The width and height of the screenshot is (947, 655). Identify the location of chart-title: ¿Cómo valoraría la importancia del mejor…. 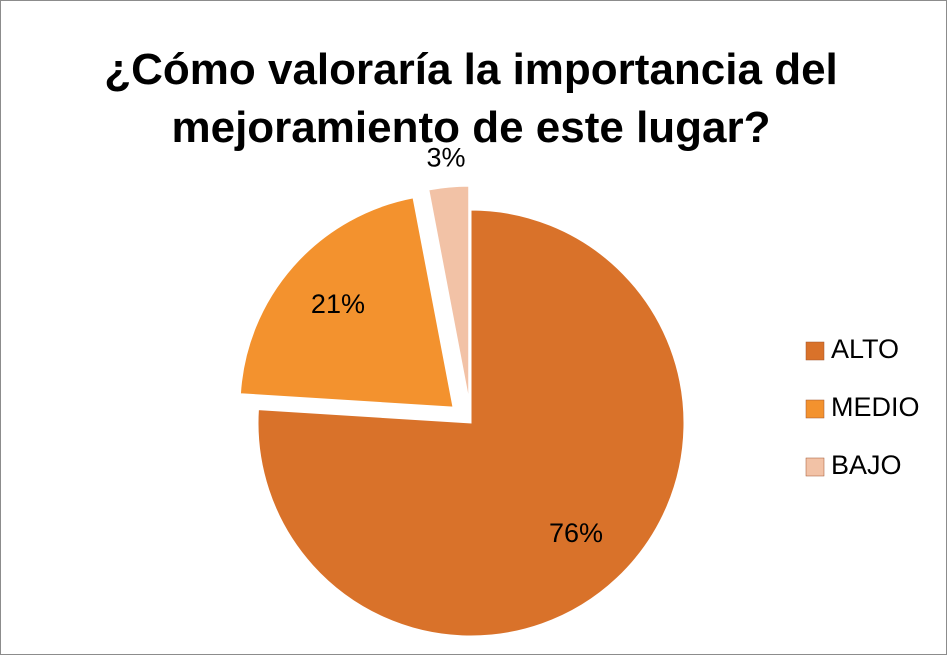
(471, 98).